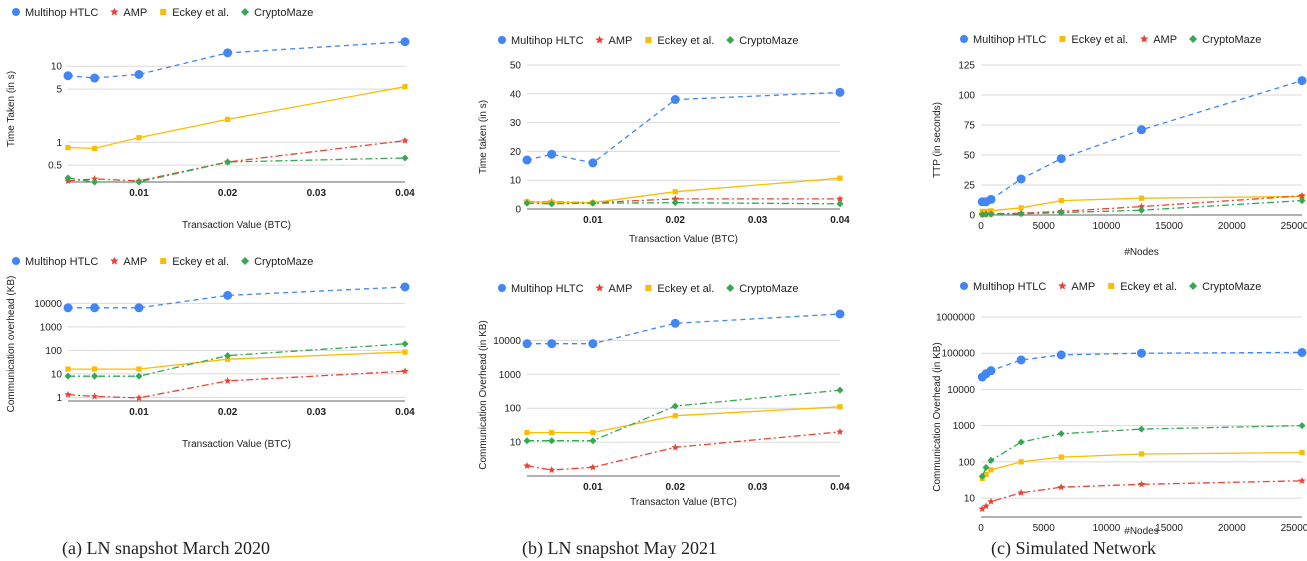 The image size is (1307, 561). Describe the element at coordinates (55, 166) in the screenshot. I see `y-tick-label: 0.5` at that location.